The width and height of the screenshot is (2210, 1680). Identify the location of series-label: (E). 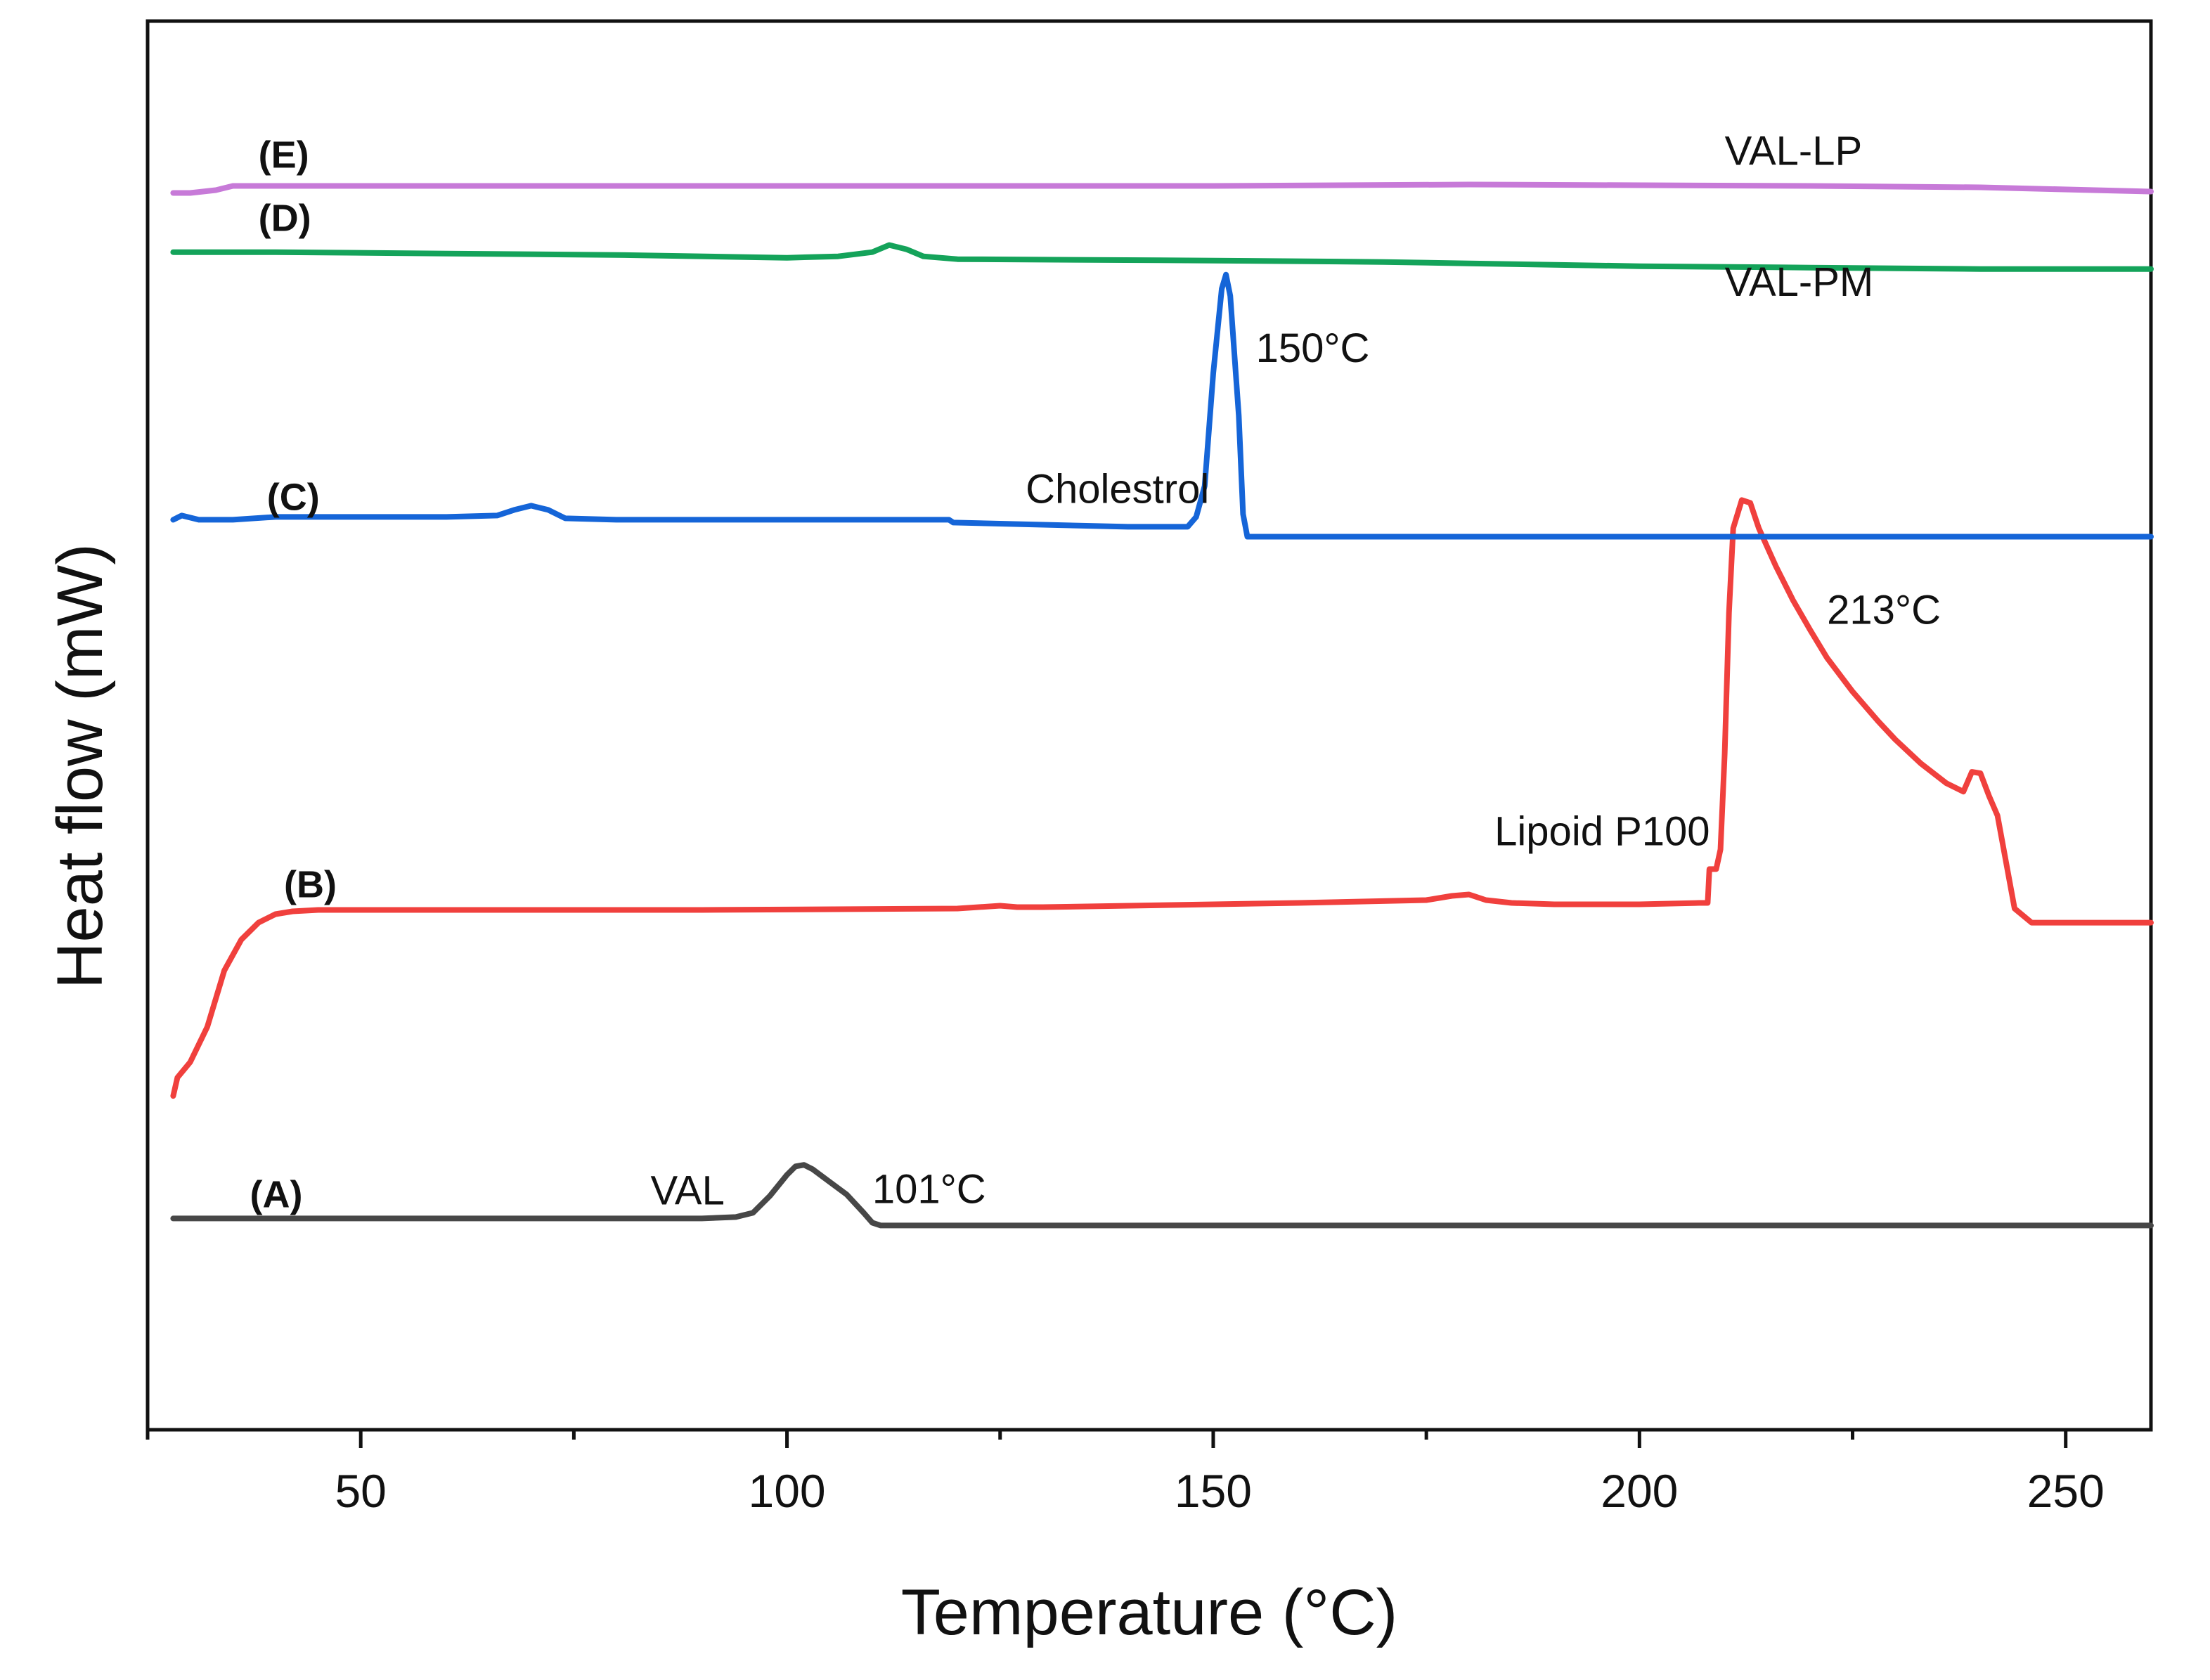
(284, 155).